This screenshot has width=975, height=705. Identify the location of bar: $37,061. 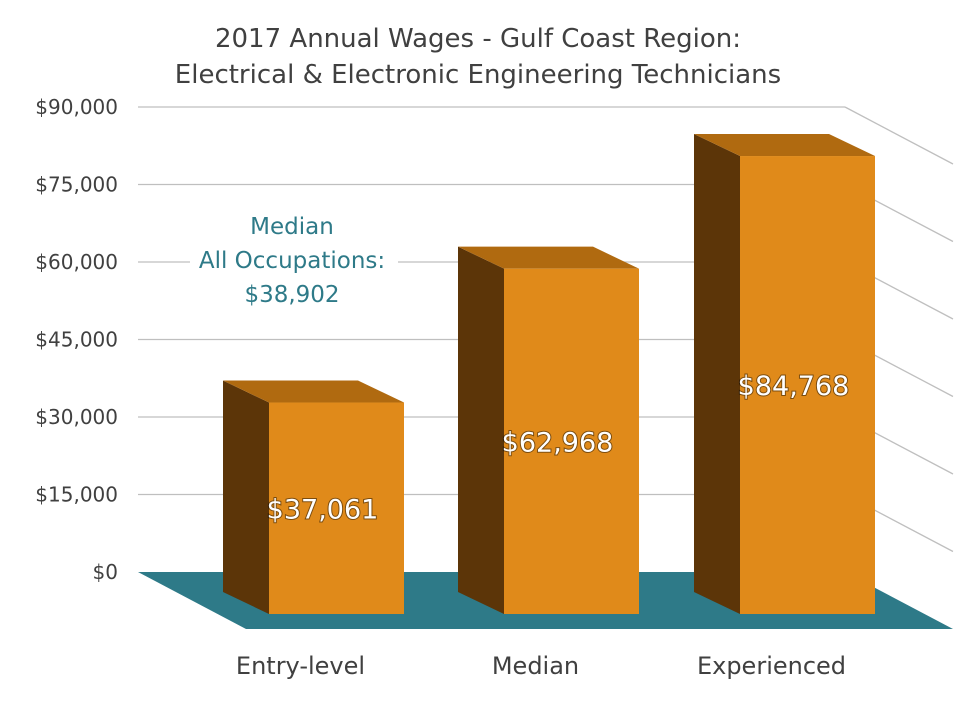
(313, 497).